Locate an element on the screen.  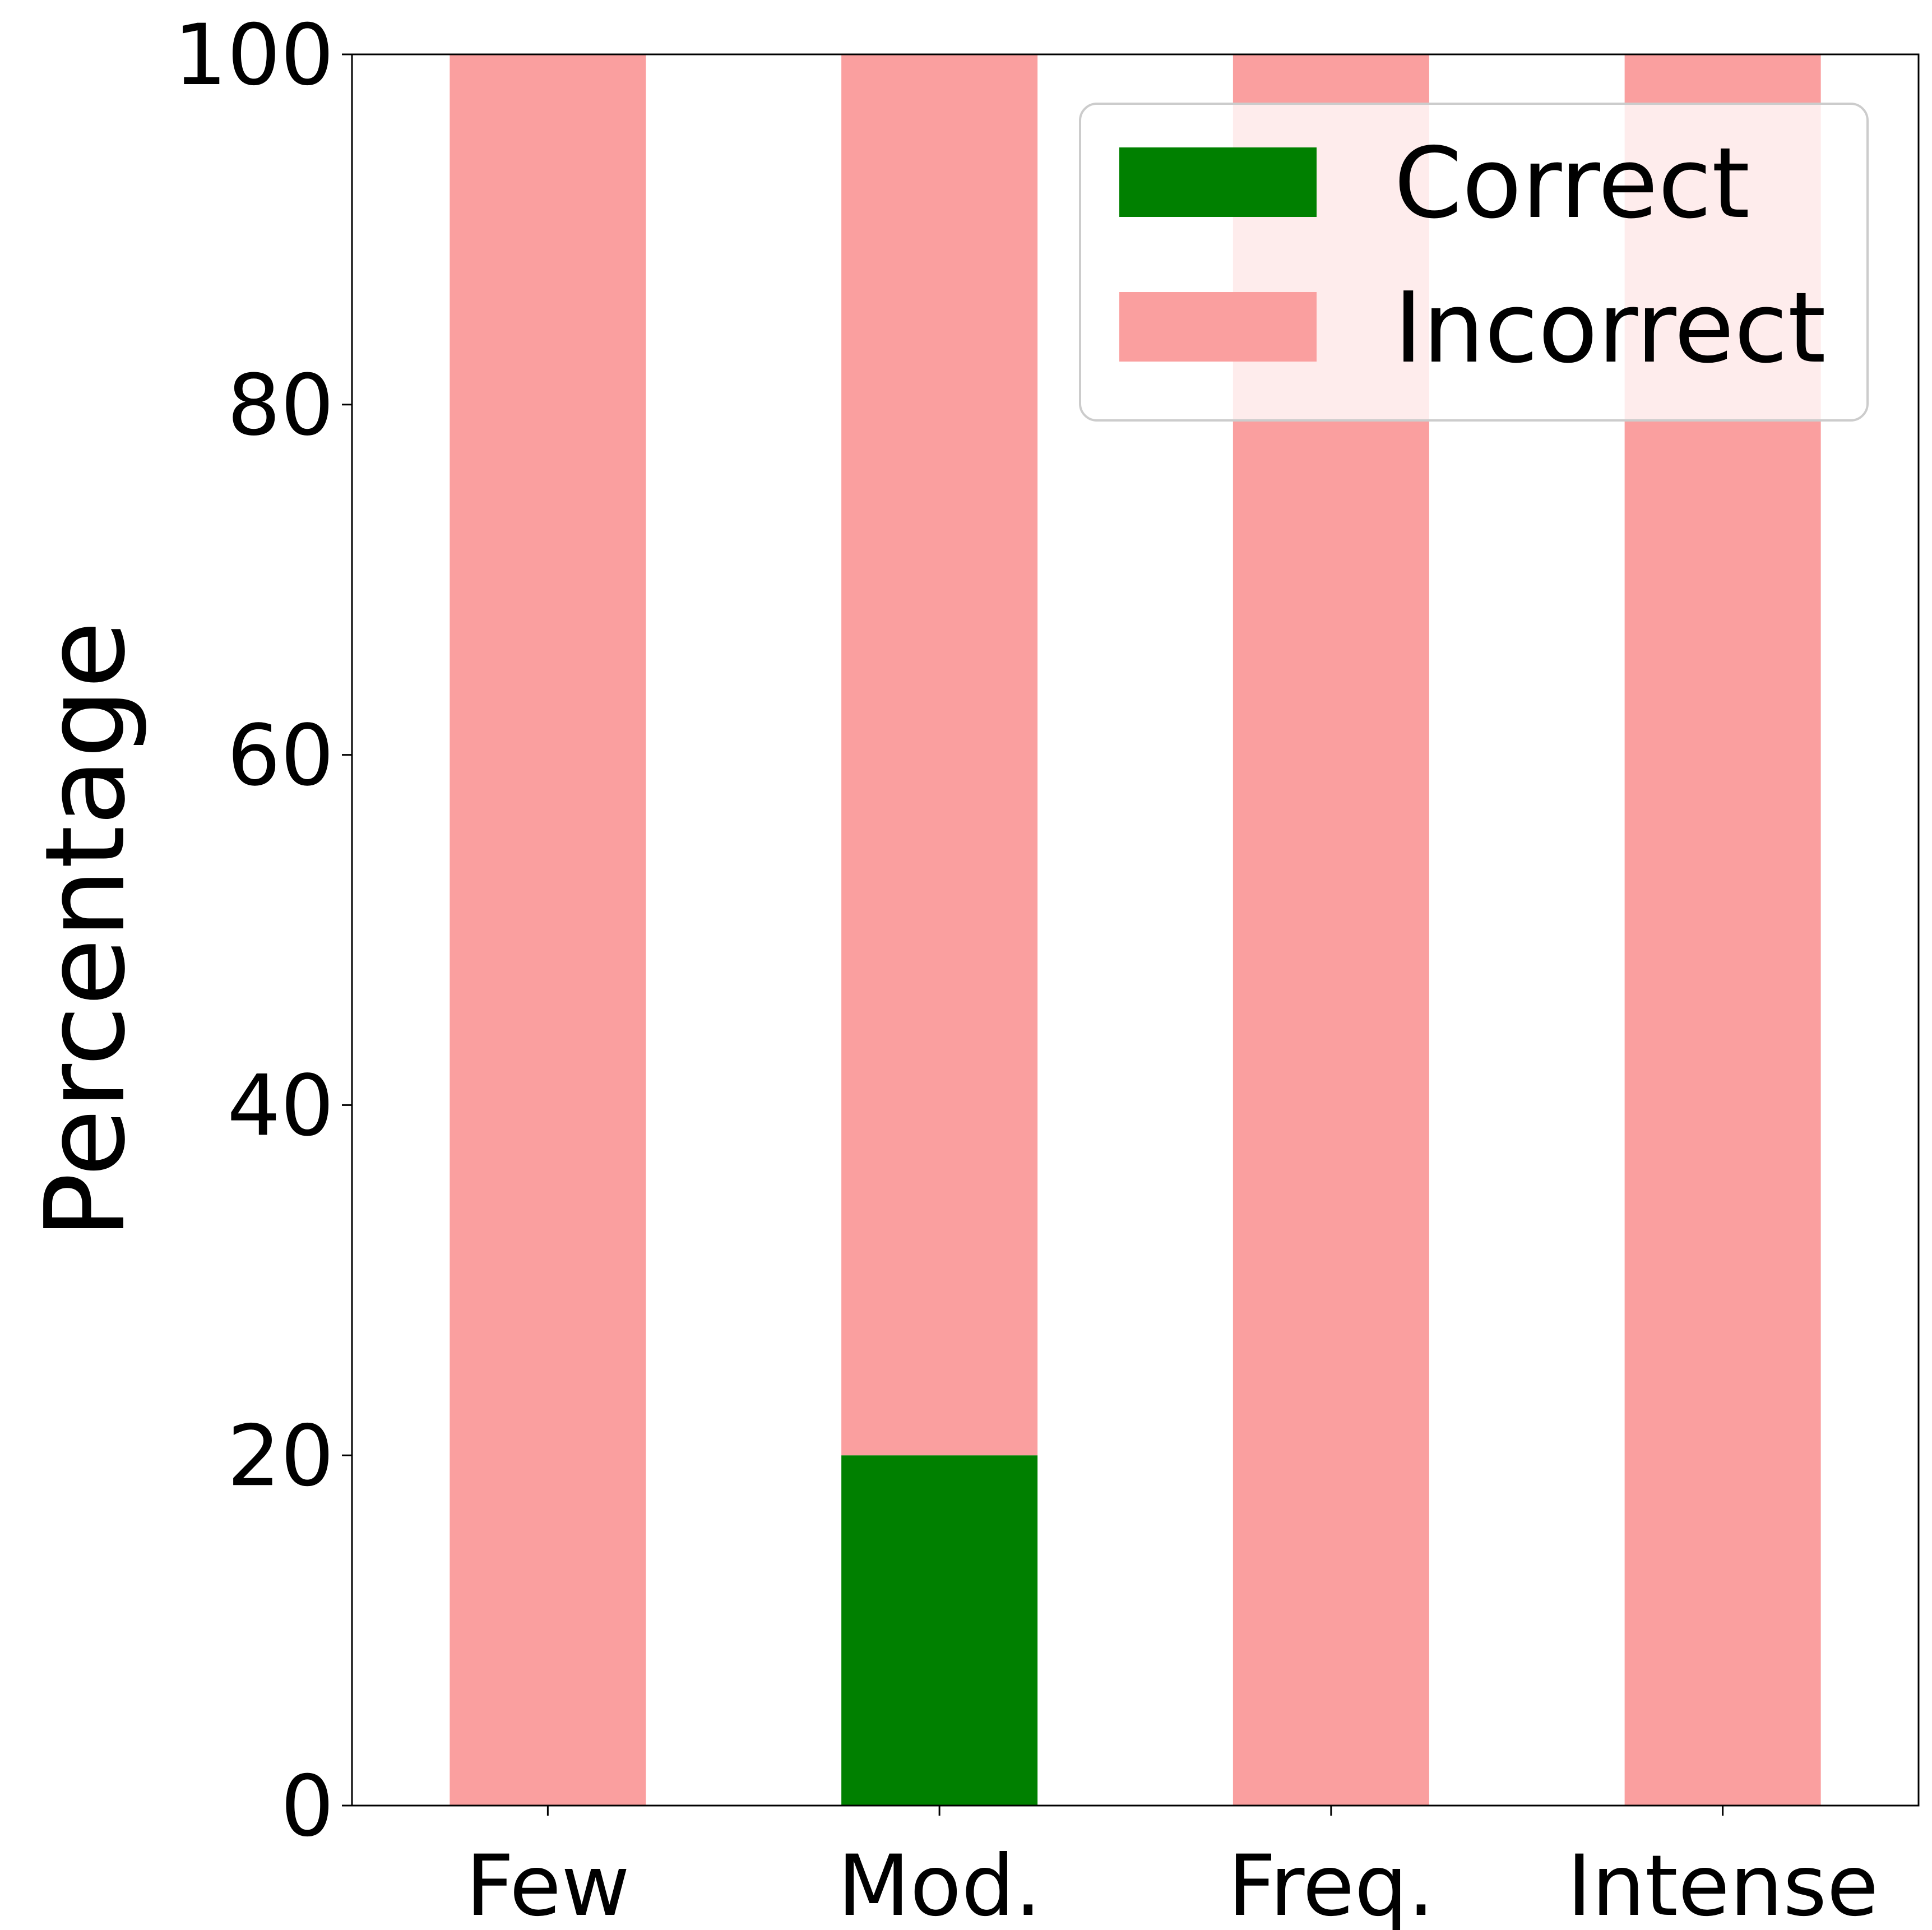
y-axis: 0 20 40 60 80 100 is located at coordinates (263, 931).